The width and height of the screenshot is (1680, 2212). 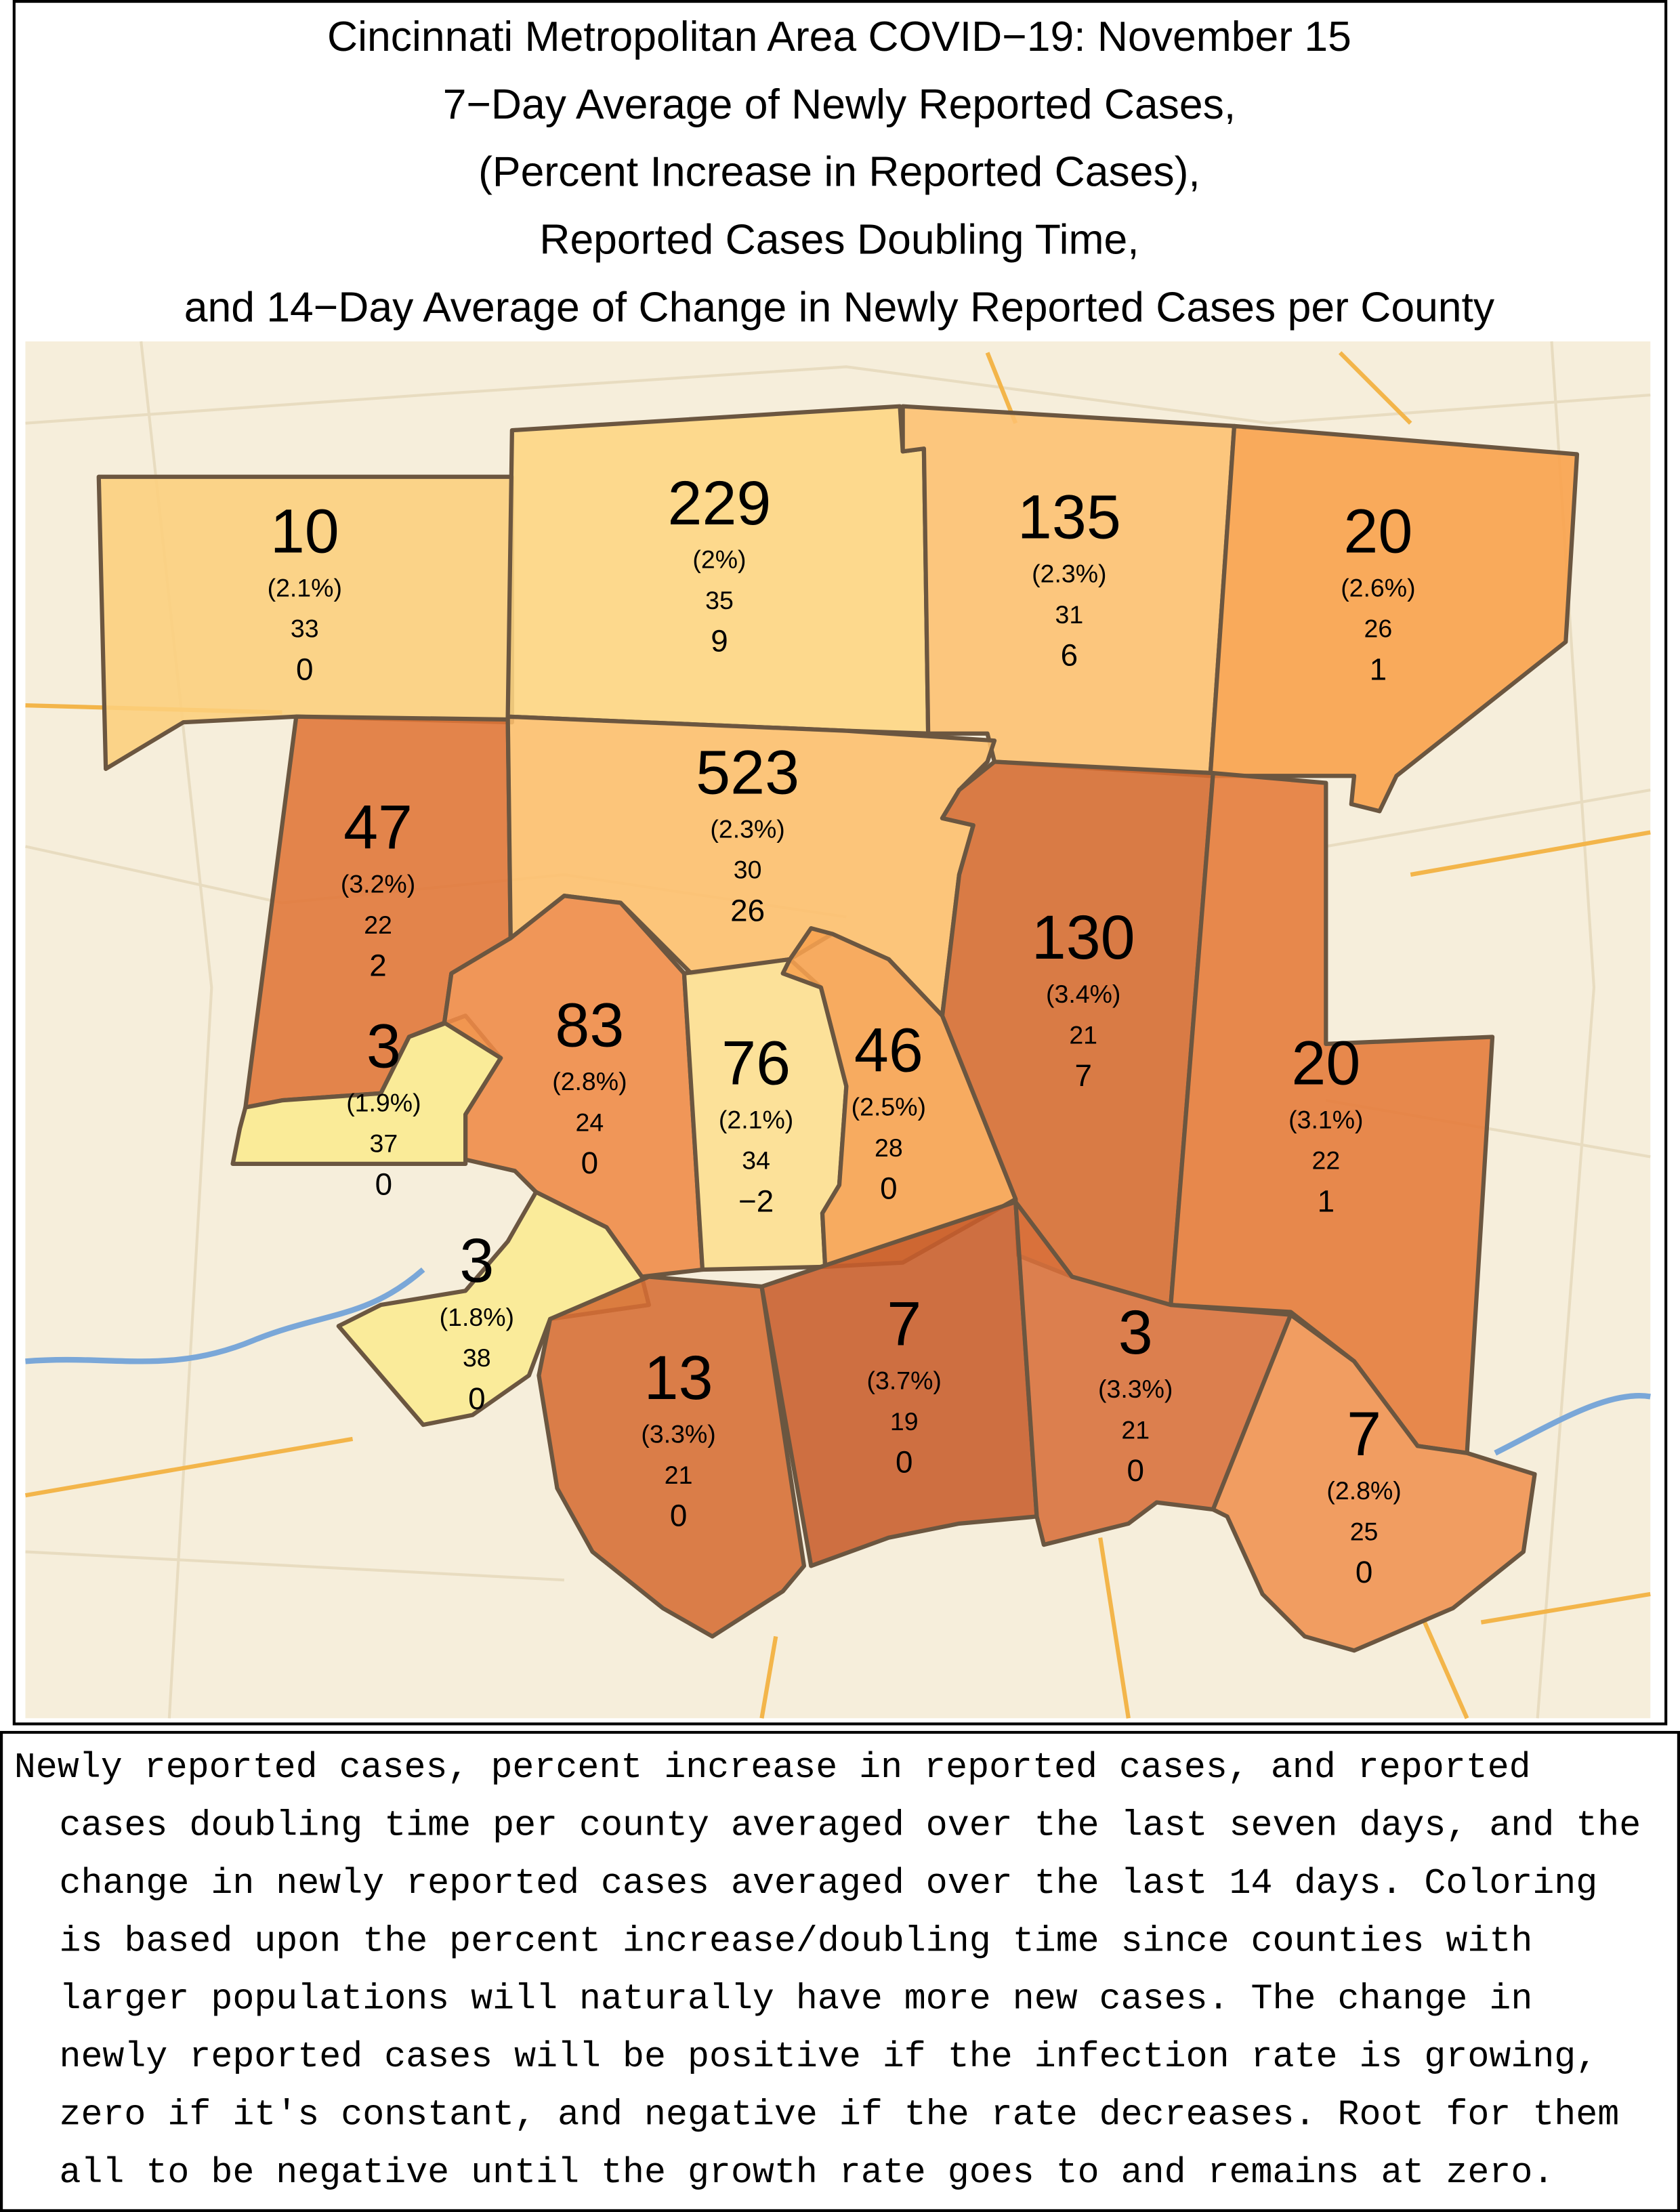 What do you see at coordinates (477, 1357) in the screenshot?
I see `county-doubling: 38` at bounding box center [477, 1357].